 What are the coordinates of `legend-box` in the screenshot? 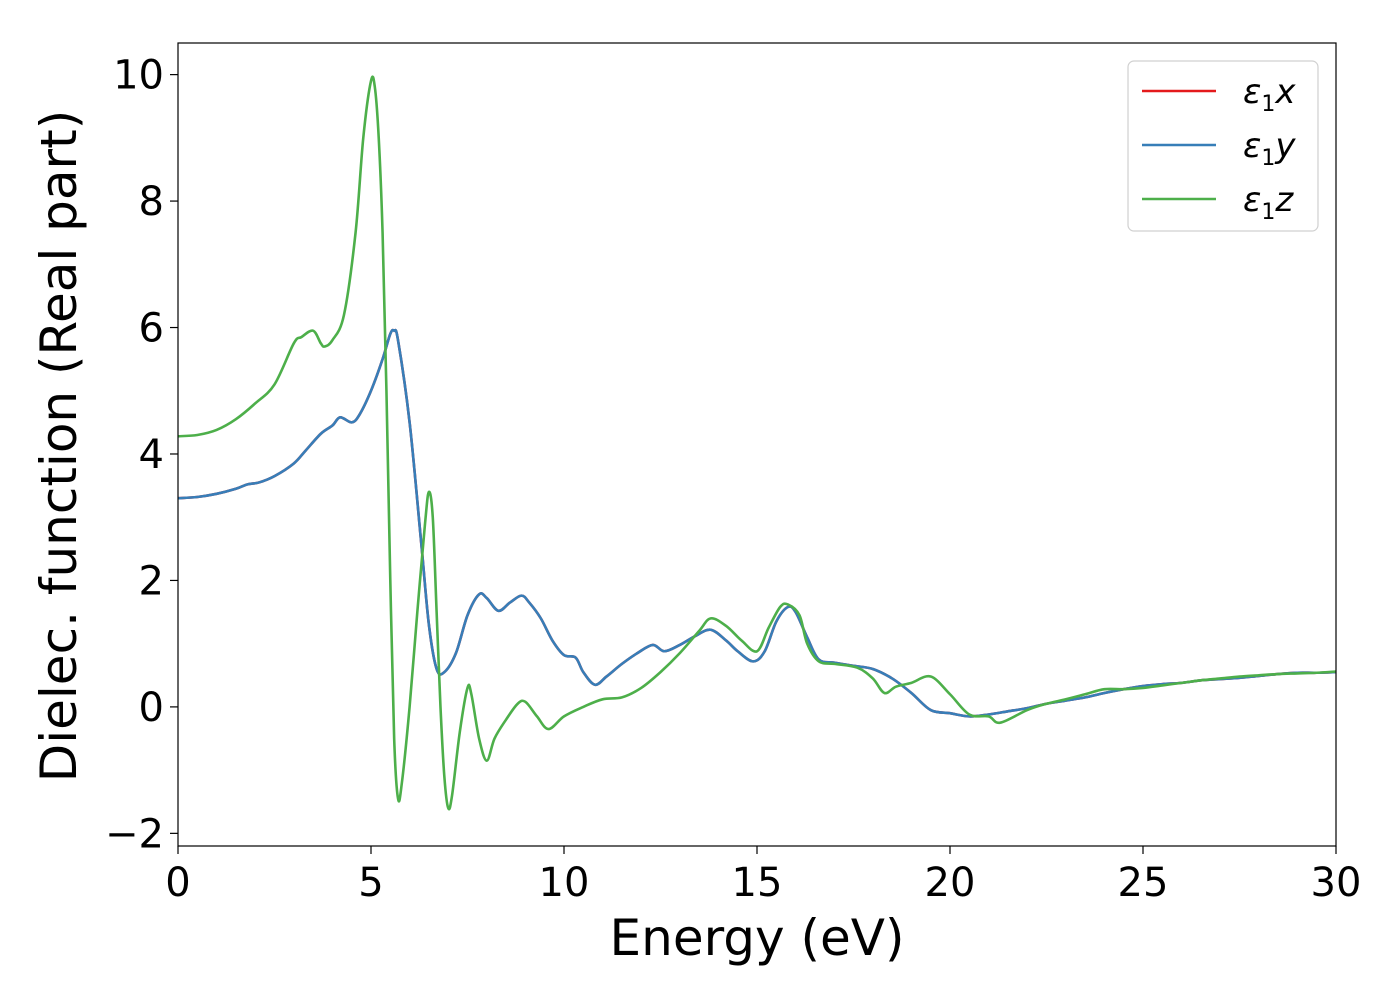 It's located at (1223, 146).